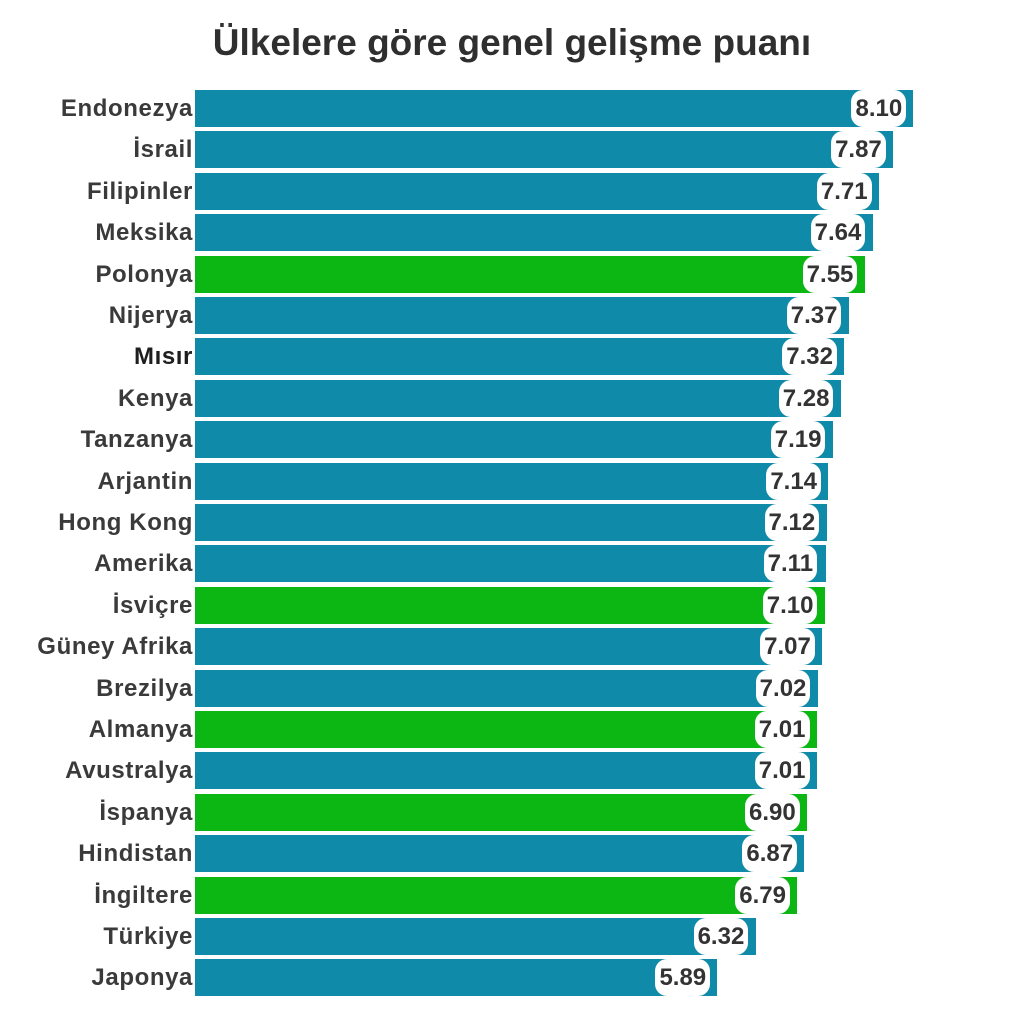  What do you see at coordinates (145, 481) in the screenshot?
I see `category-label: Arjantin` at bounding box center [145, 481].